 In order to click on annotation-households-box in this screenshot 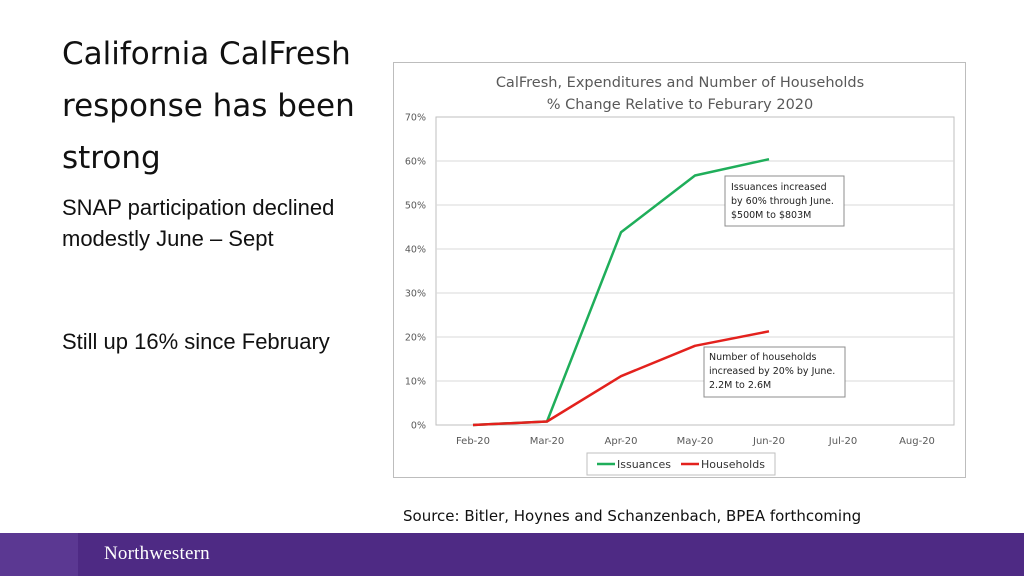, I will do `click(774, 372)`.